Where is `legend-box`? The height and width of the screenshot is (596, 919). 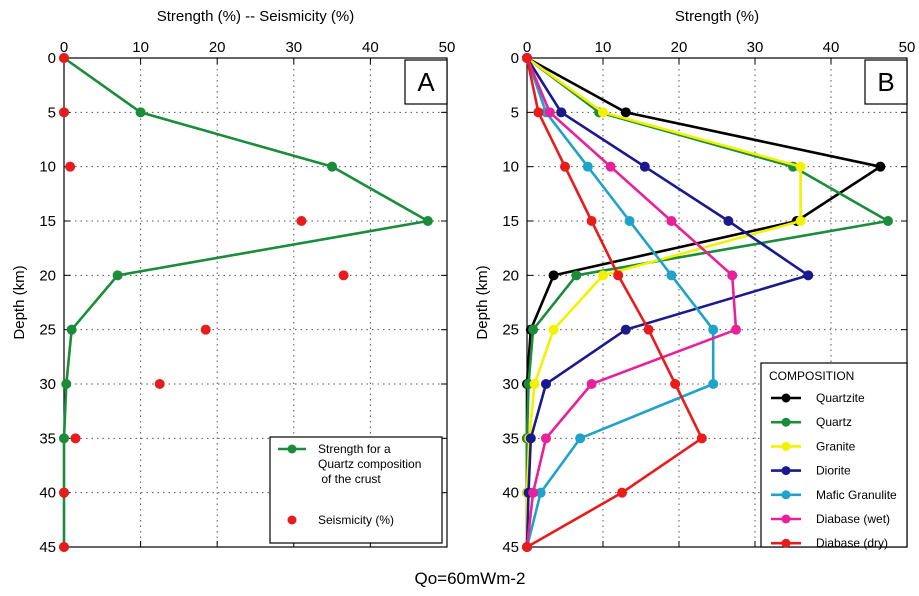 legend-box is located at coordinates (356, 490).